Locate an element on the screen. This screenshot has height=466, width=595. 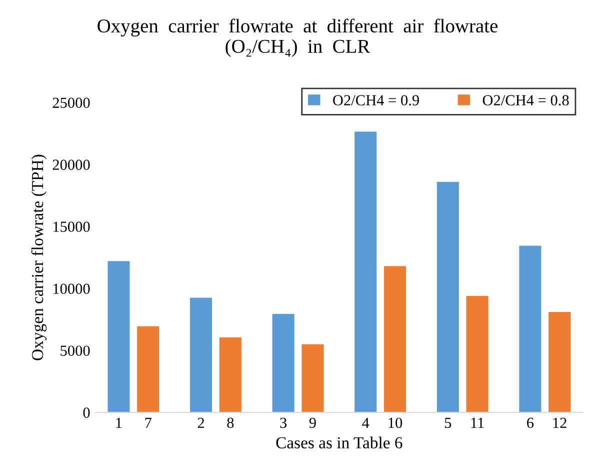
x-tick-label: 5 is located at coordinates (448, 423).